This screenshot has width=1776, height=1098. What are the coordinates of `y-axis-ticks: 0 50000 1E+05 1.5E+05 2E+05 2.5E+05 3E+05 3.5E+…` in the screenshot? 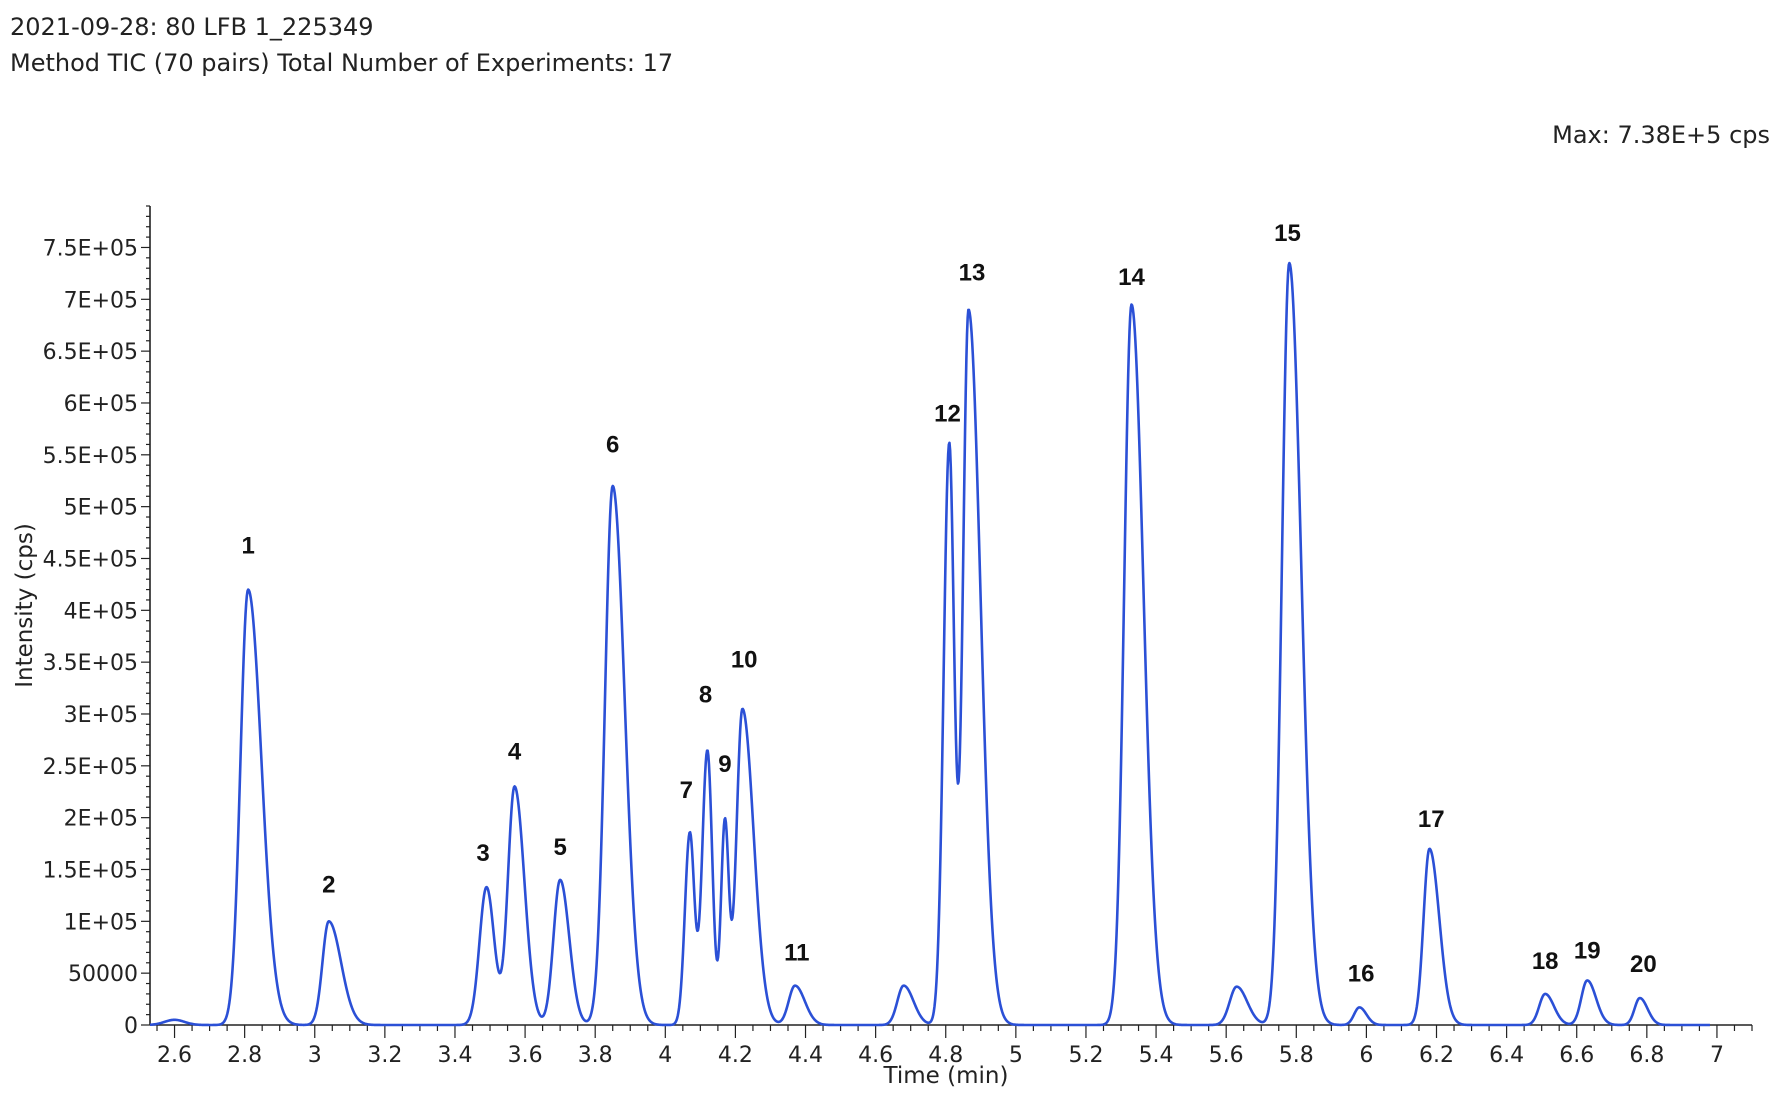 It's located at (96, 622).